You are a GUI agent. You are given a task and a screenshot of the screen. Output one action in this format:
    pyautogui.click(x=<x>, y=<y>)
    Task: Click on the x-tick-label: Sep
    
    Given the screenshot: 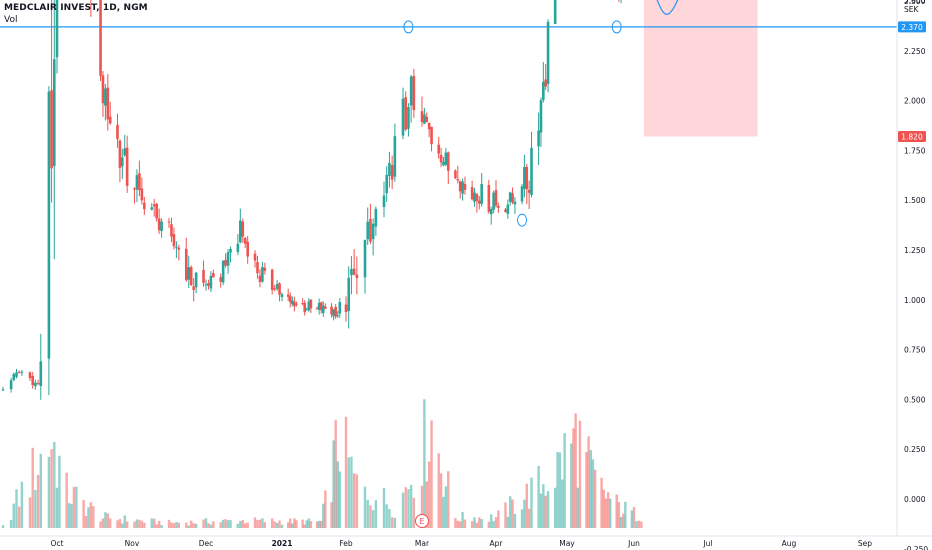 What is the action you would take?
    pyautogui.click(x=865, y=543)
    